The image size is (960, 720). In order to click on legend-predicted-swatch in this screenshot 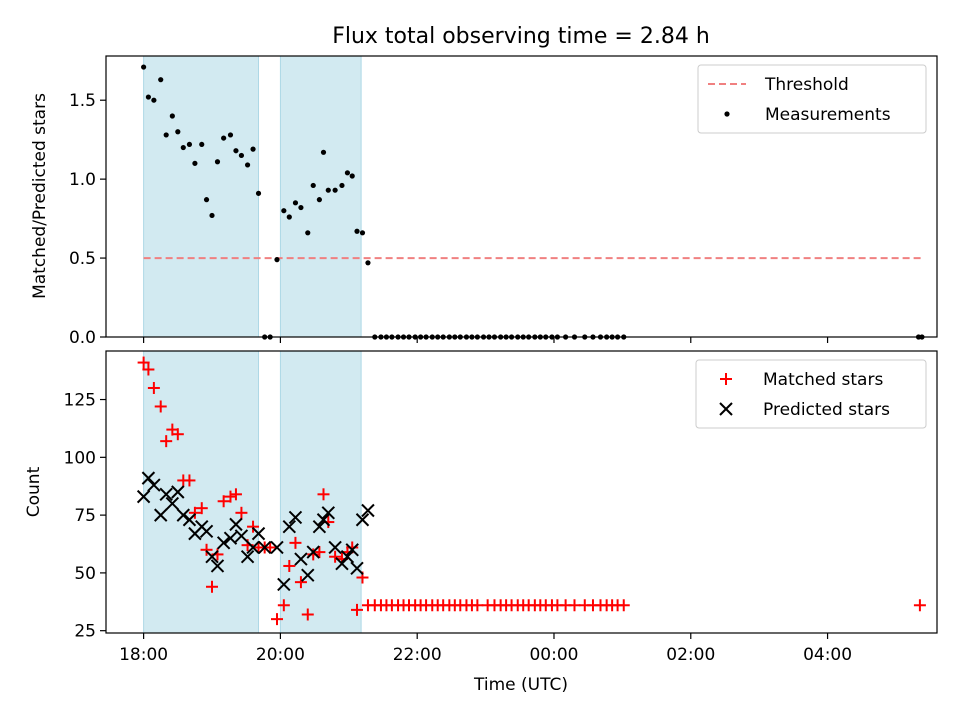, I will do `click(726, 409)`.